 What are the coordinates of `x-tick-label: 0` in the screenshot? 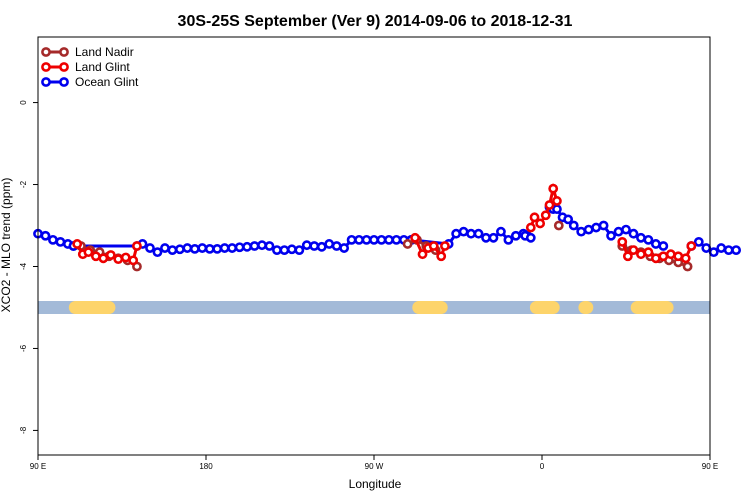 It's located at (542, 466).